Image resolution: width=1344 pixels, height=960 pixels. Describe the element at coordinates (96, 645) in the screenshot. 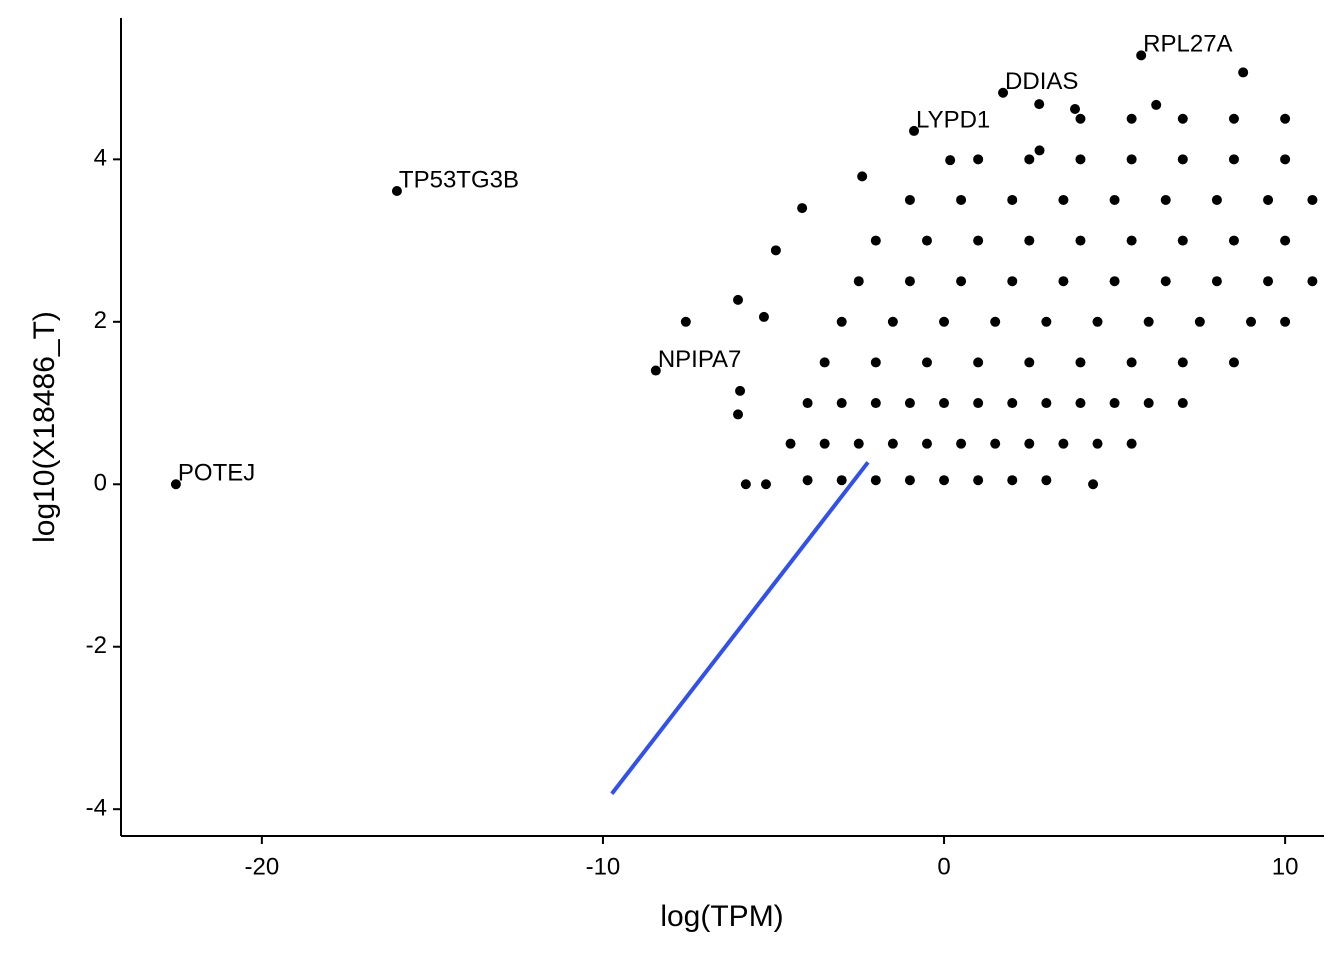

I see `y-tick-label: -2` at that location.